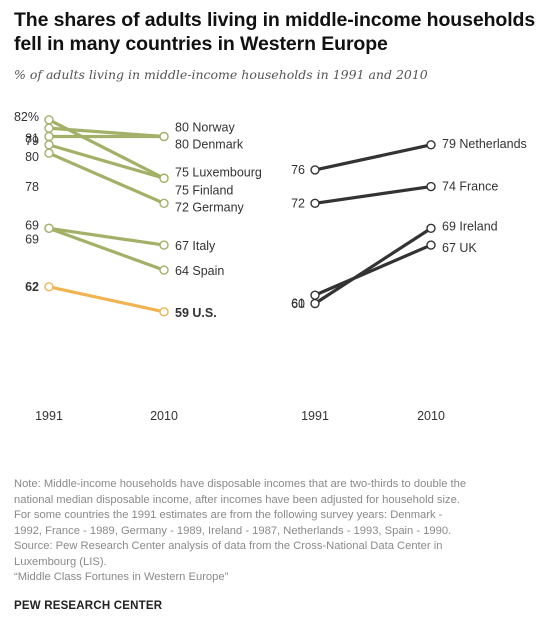 The image size is (557, 629). Describe the element at coordinates (195, 246) in the screenshot. I see `end-label-italy: 67 Italy` at that location.